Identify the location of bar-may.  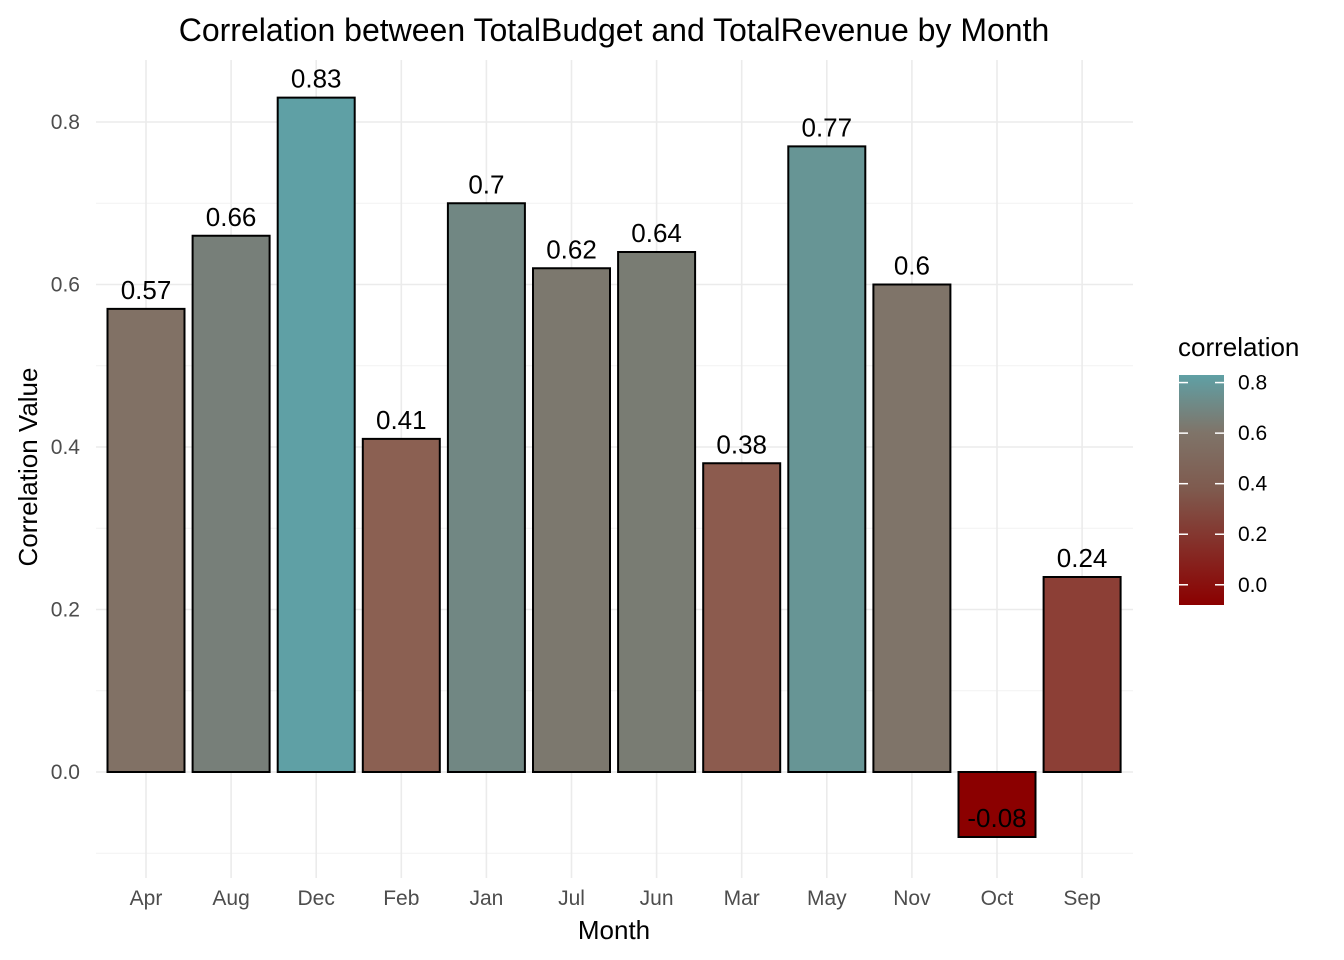
(827, 459).